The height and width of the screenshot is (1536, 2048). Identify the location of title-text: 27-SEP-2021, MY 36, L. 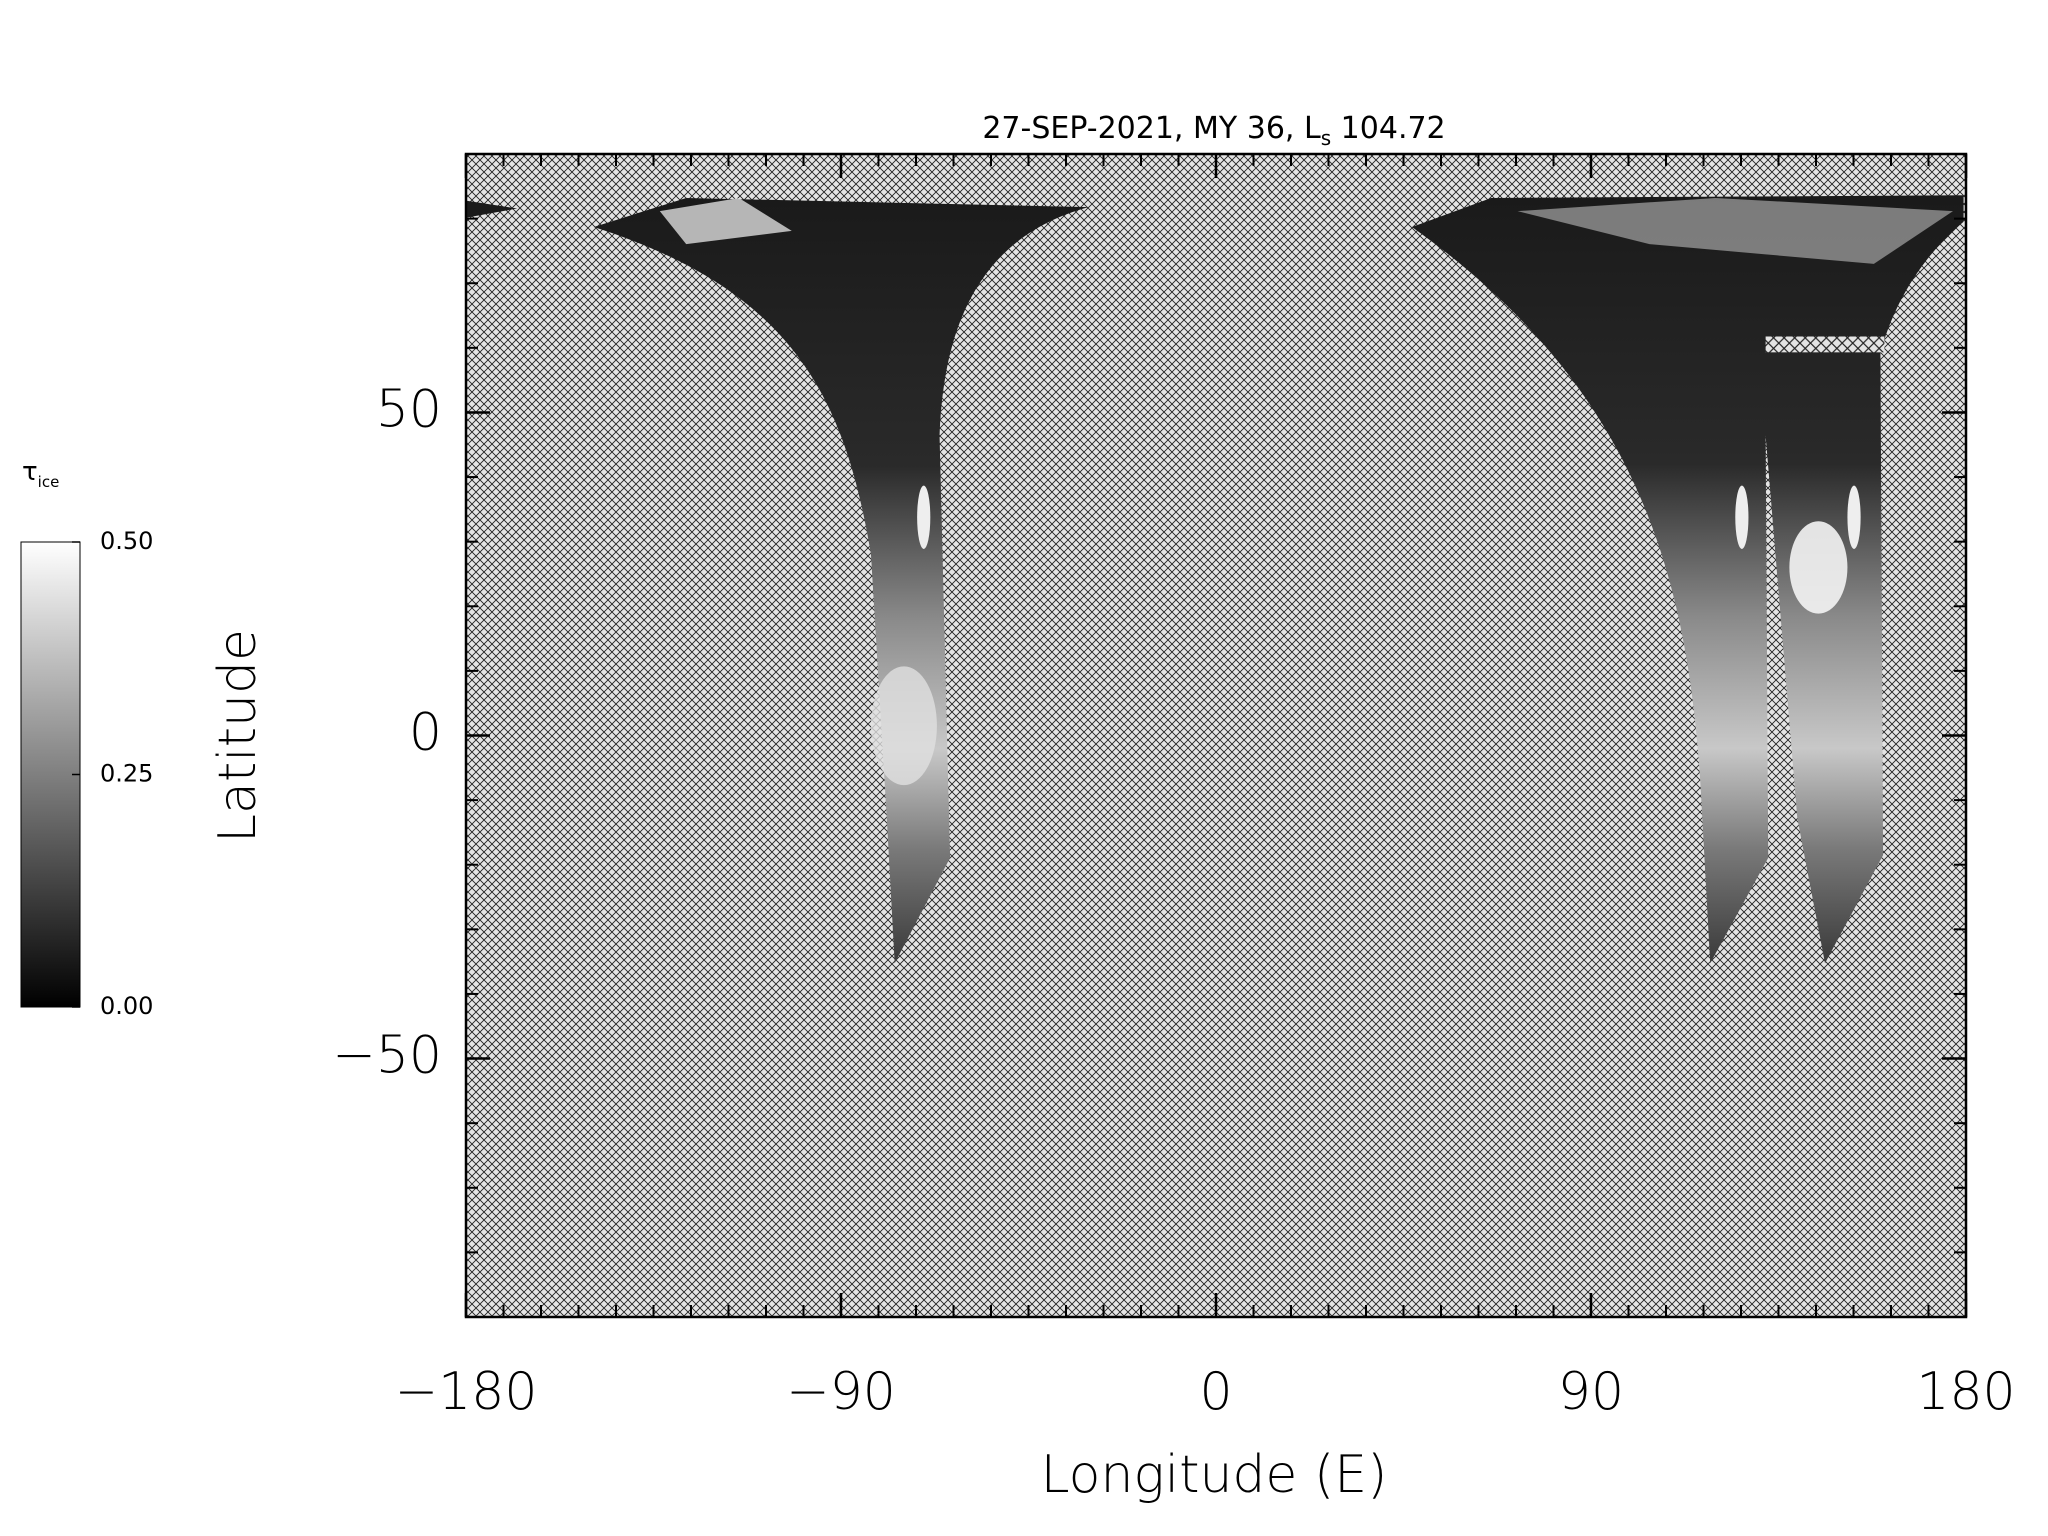
(1151, 128).